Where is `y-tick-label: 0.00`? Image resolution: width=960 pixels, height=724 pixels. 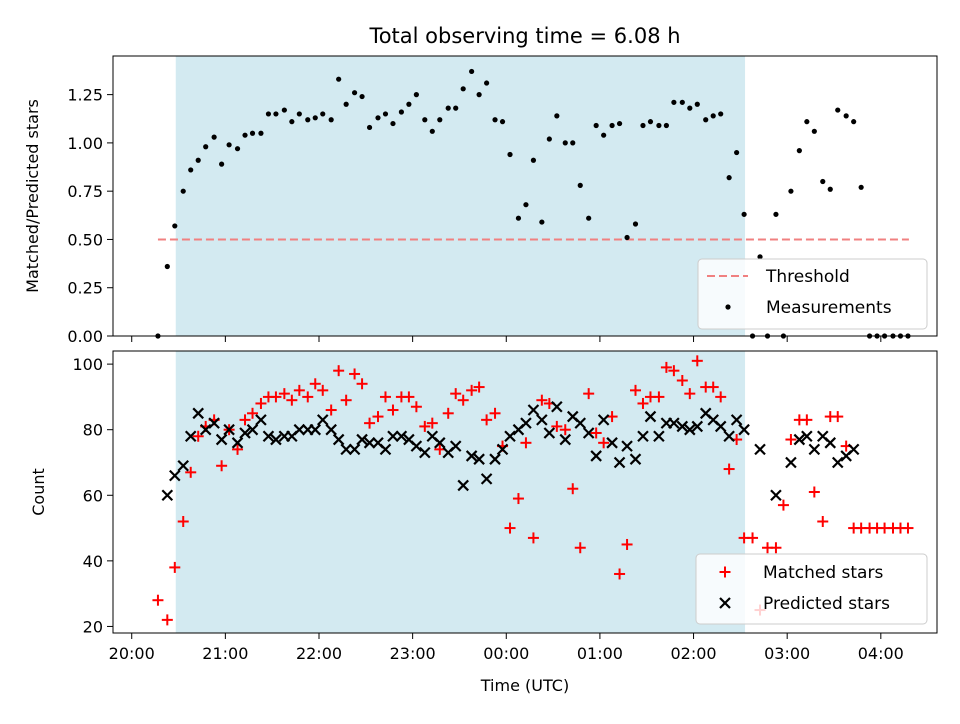 y-tick-label: 0.00 is located at coordinates (85, 336).